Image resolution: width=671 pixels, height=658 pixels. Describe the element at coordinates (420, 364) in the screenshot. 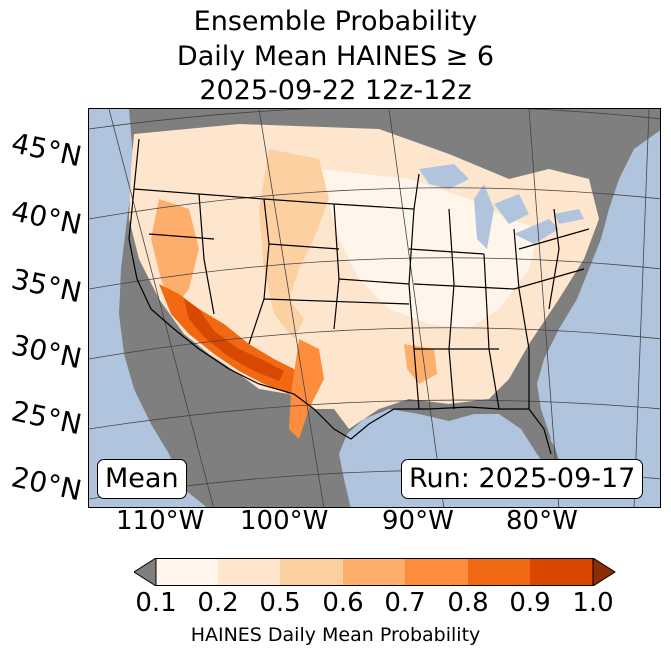

I see `probability-gulf` at that location.